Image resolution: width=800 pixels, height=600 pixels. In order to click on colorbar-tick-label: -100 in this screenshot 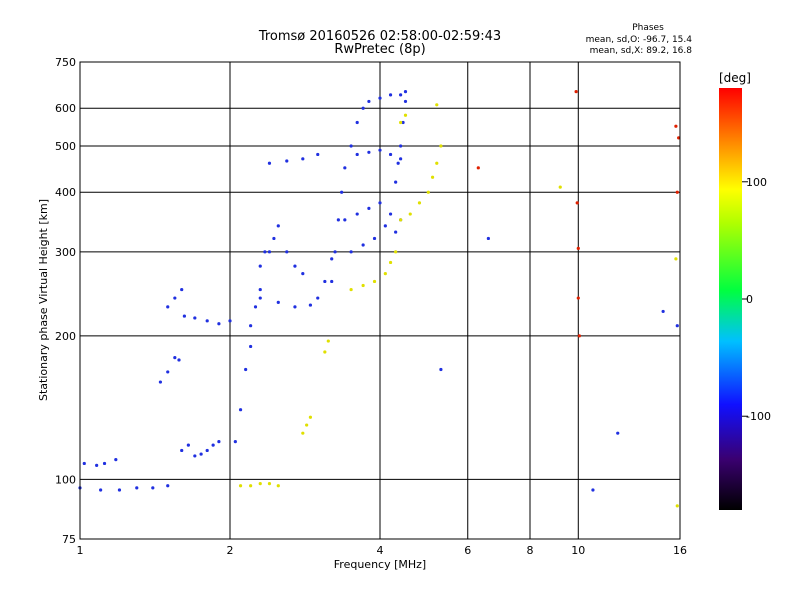, I will do `click(758, 416)`.